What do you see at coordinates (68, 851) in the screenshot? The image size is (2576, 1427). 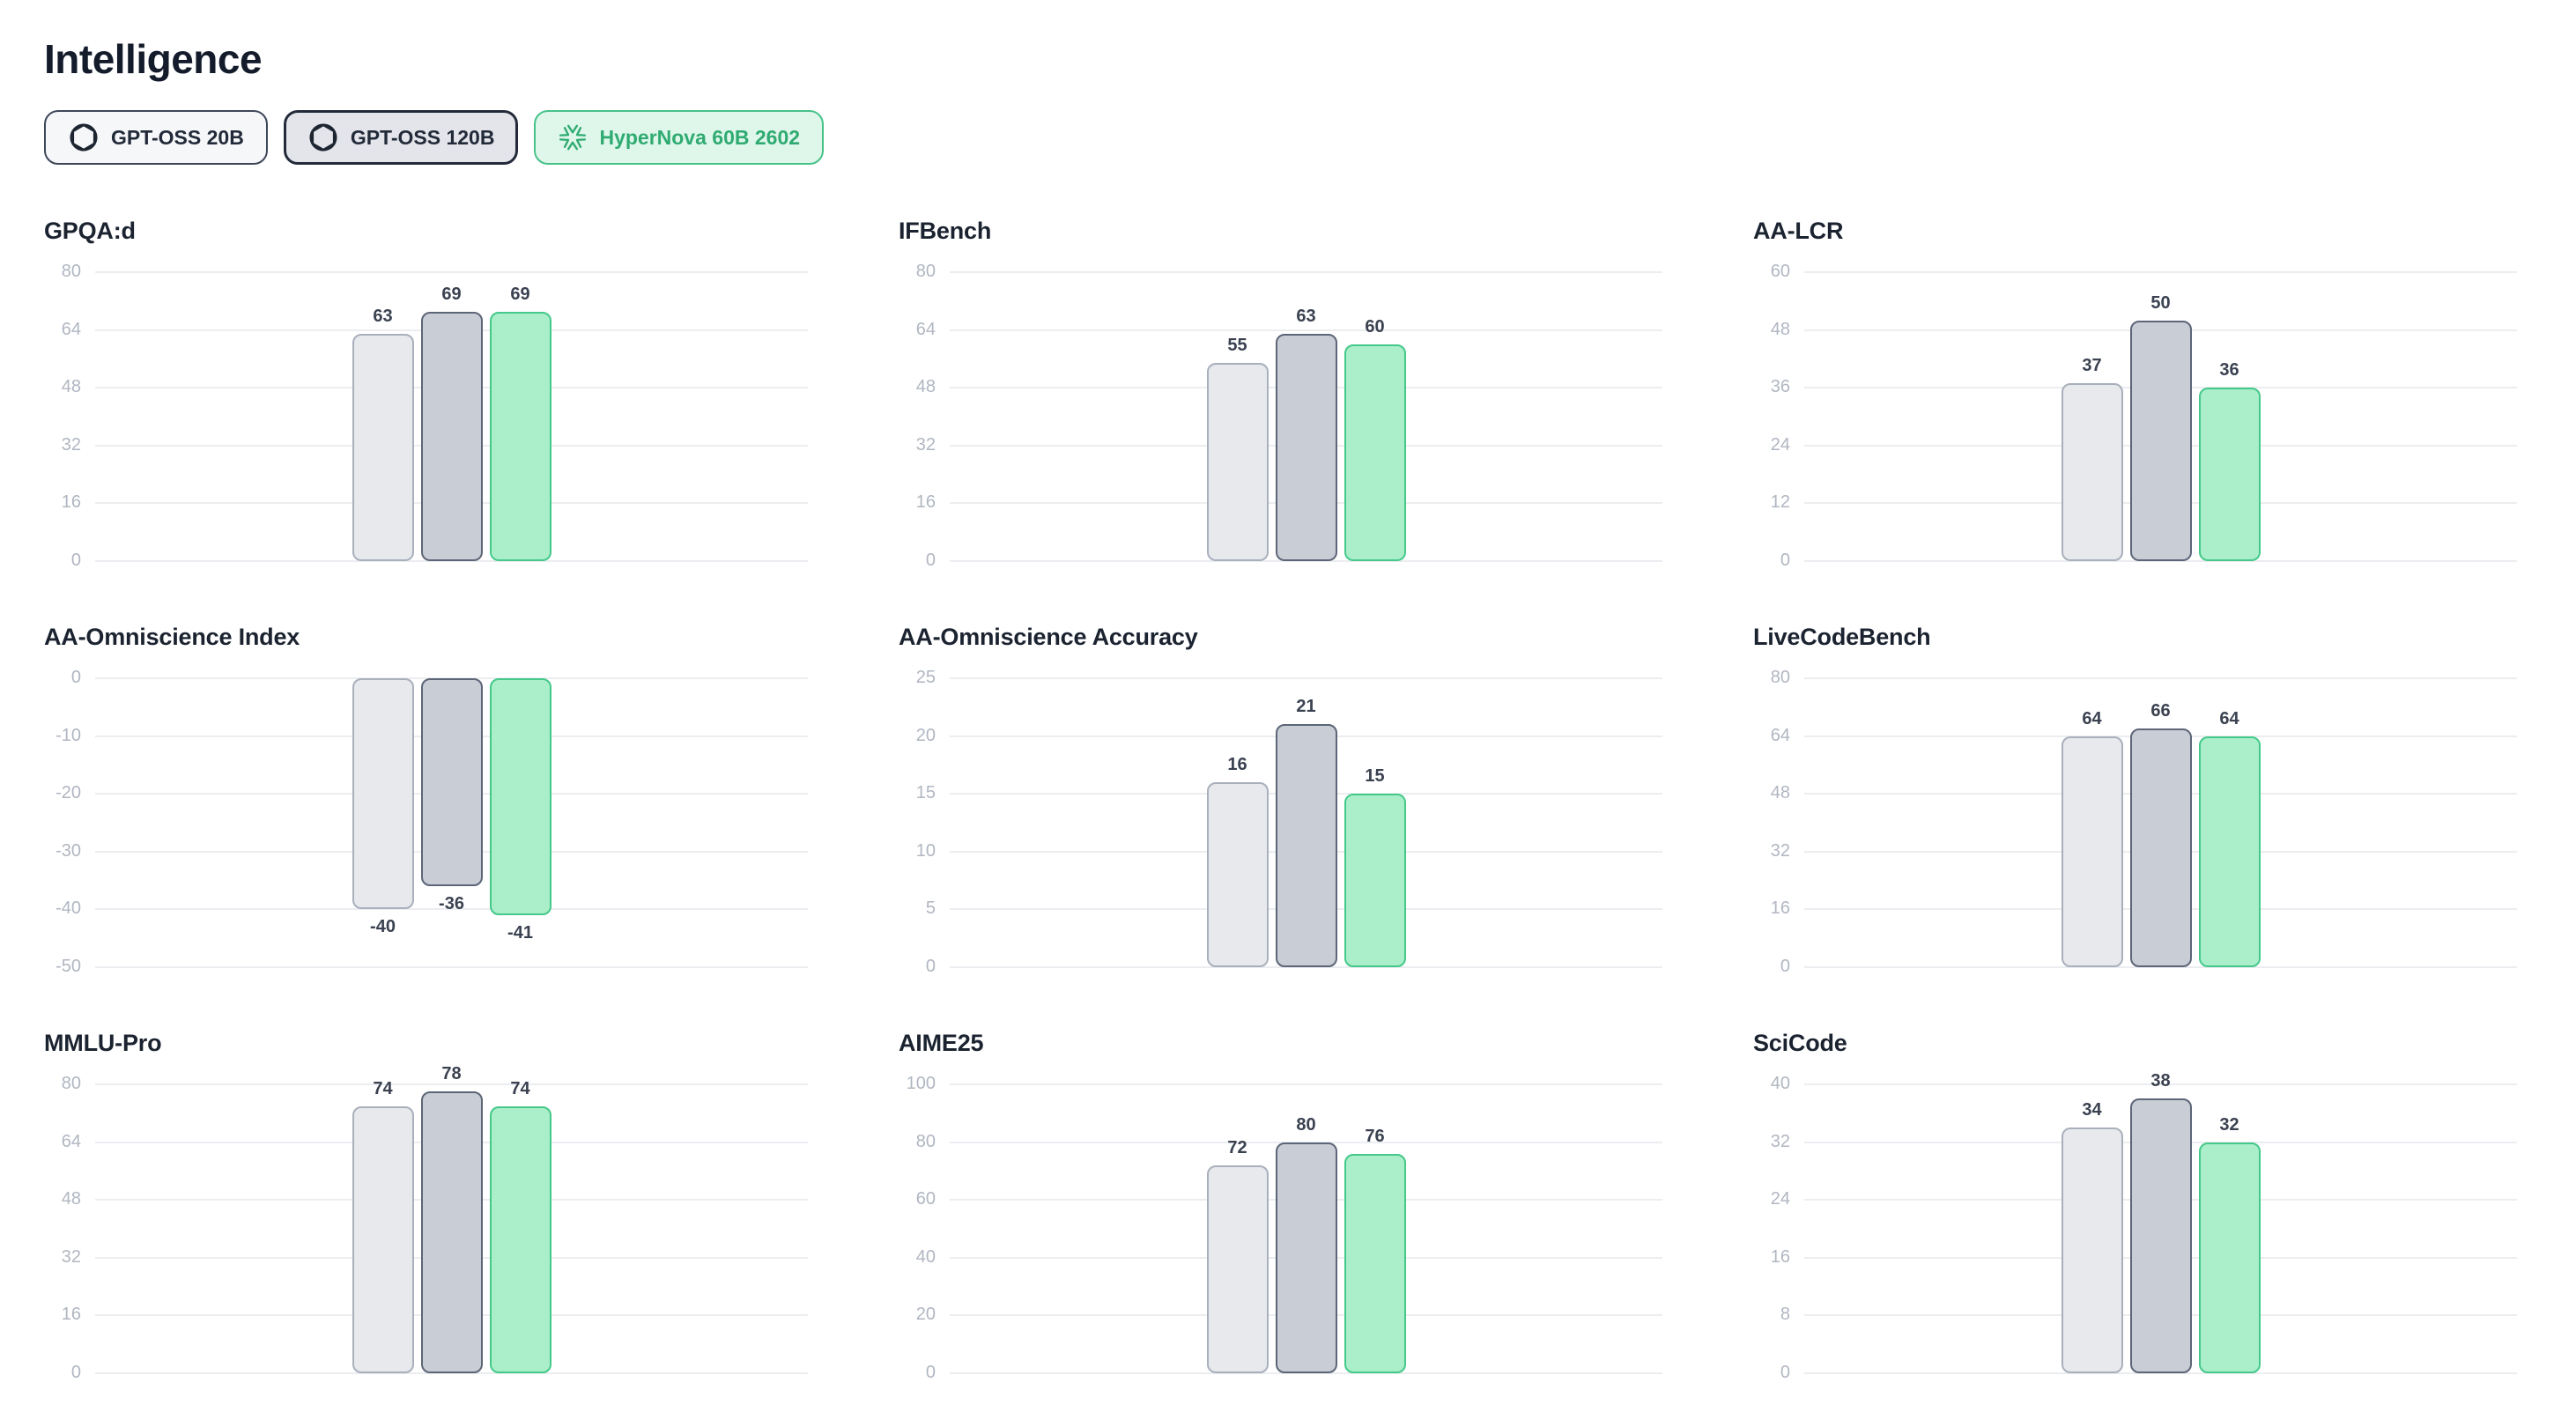 I see `y-axis-tick-label: -30` at bounding box center [68, 851].